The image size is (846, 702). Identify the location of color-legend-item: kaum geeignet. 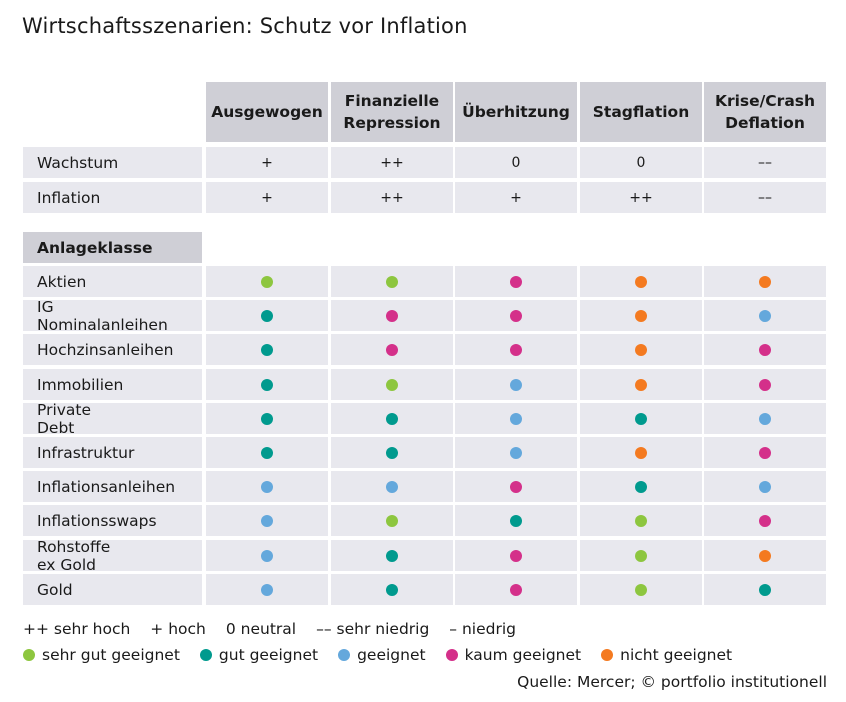
(513, 655).